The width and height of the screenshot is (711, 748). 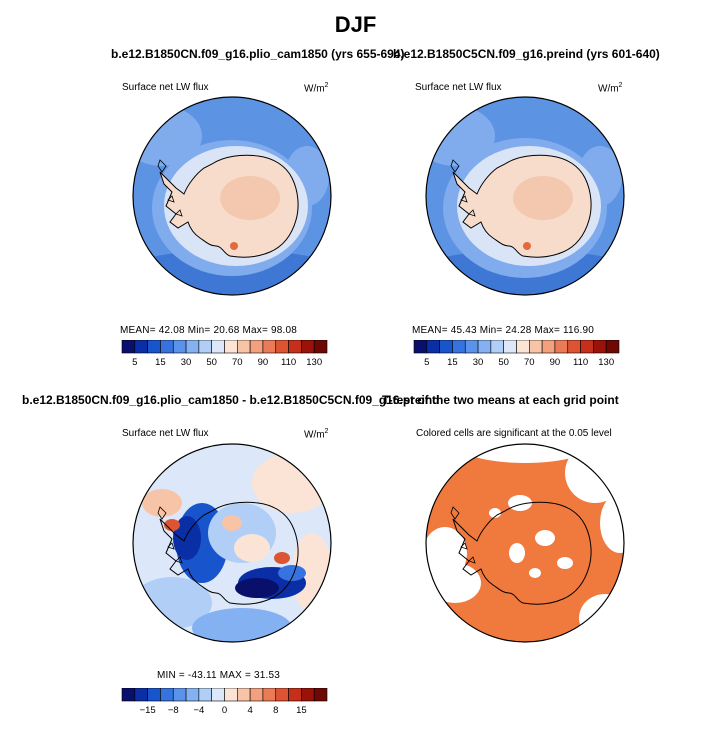 I want to click on panel3-variable-label: Surface net LW flux, so click(x=165, y=433).